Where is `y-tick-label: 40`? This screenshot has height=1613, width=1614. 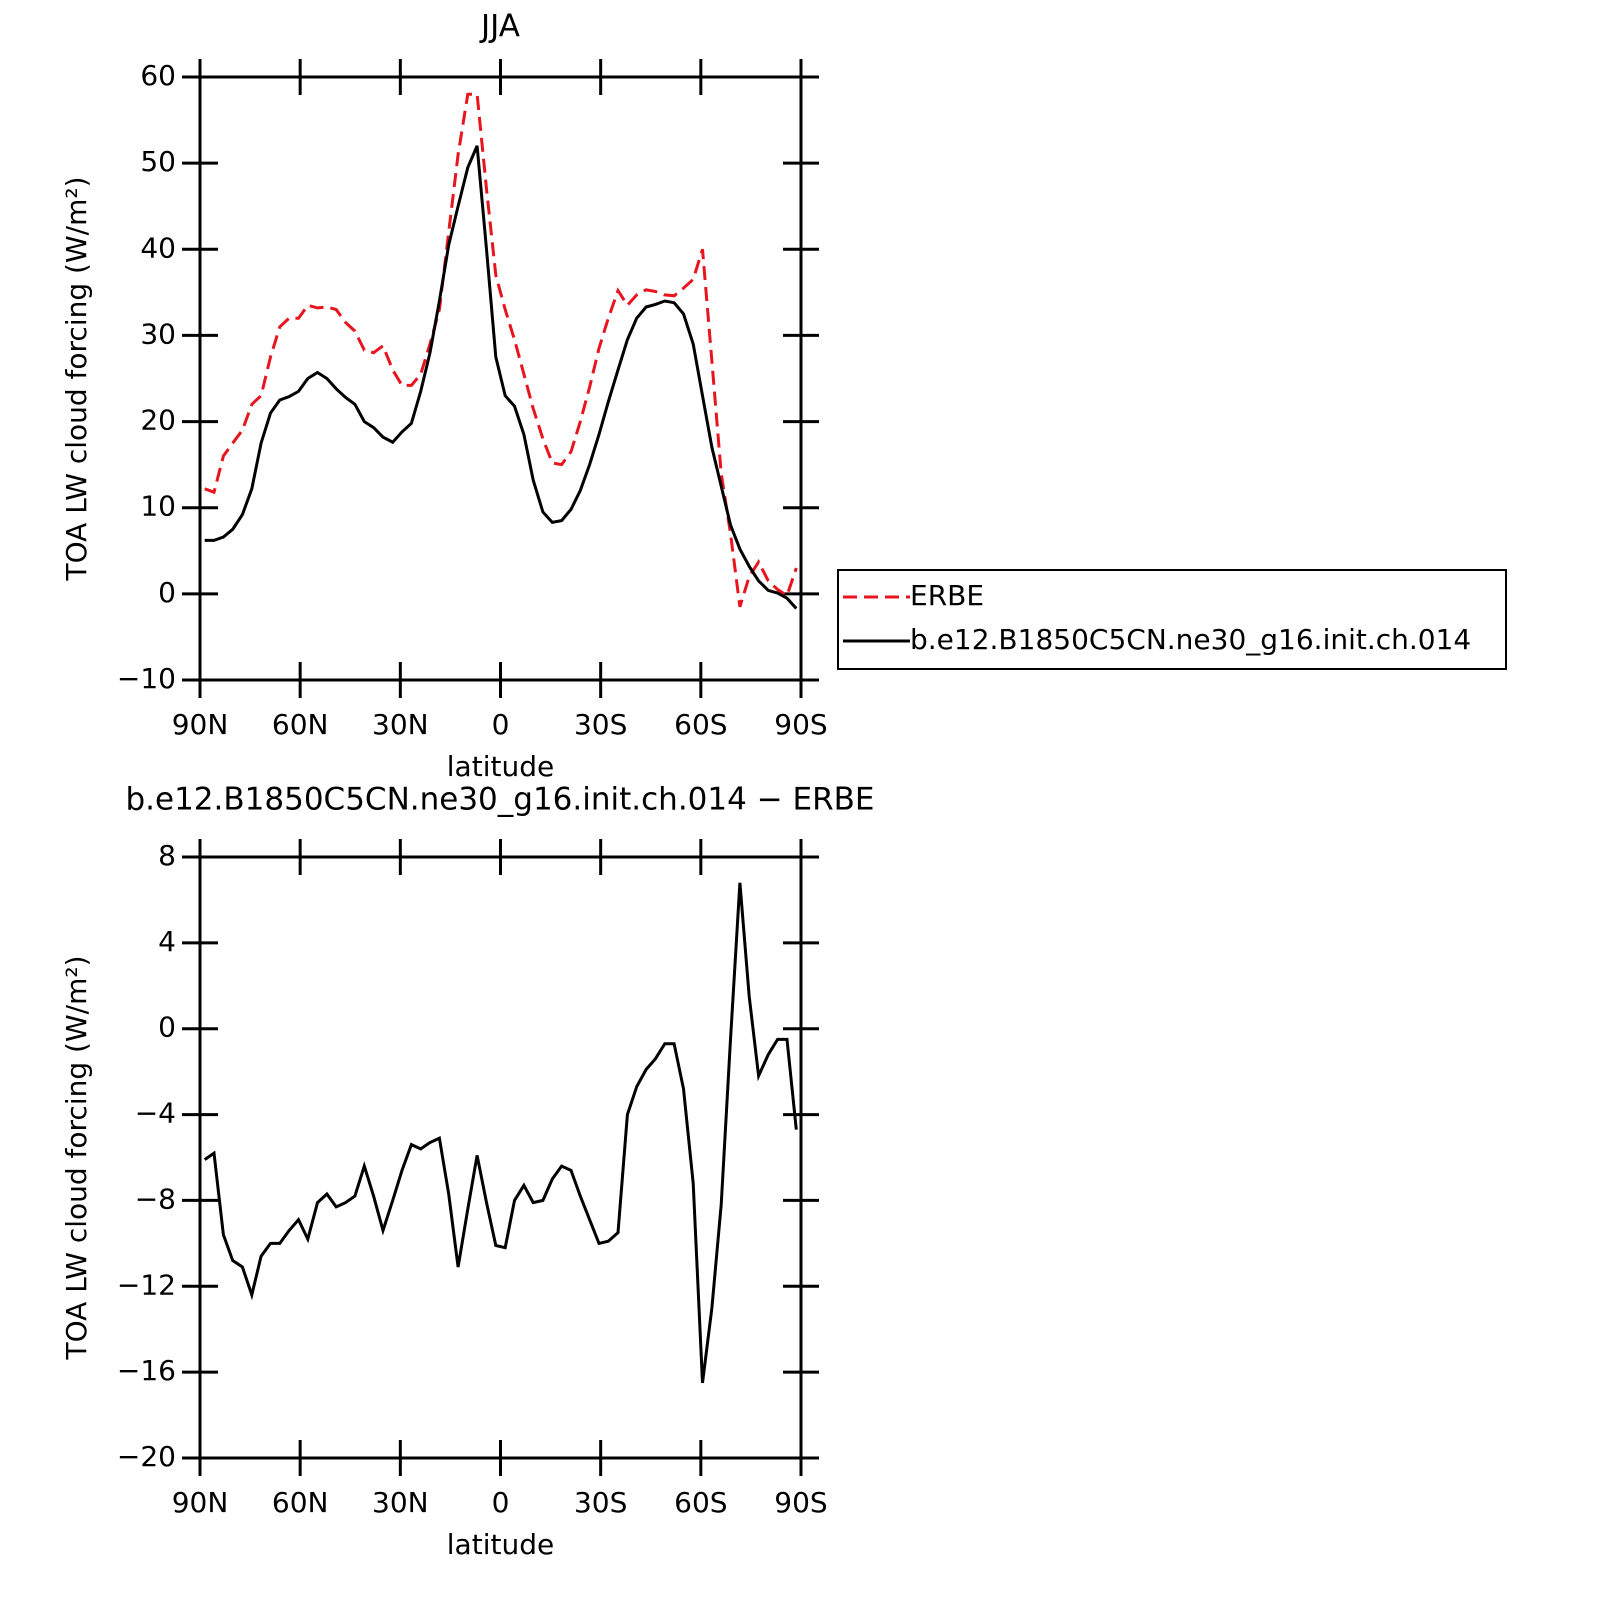 y-tick-label: 40 is located at coordinates (158, 247).